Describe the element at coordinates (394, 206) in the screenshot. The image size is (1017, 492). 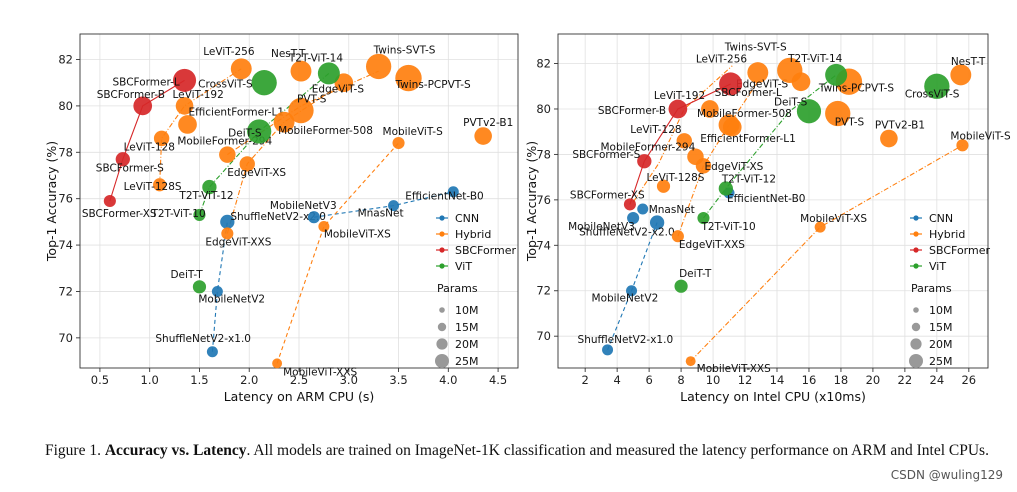
I see `arm-point-mnasnet` at that location.